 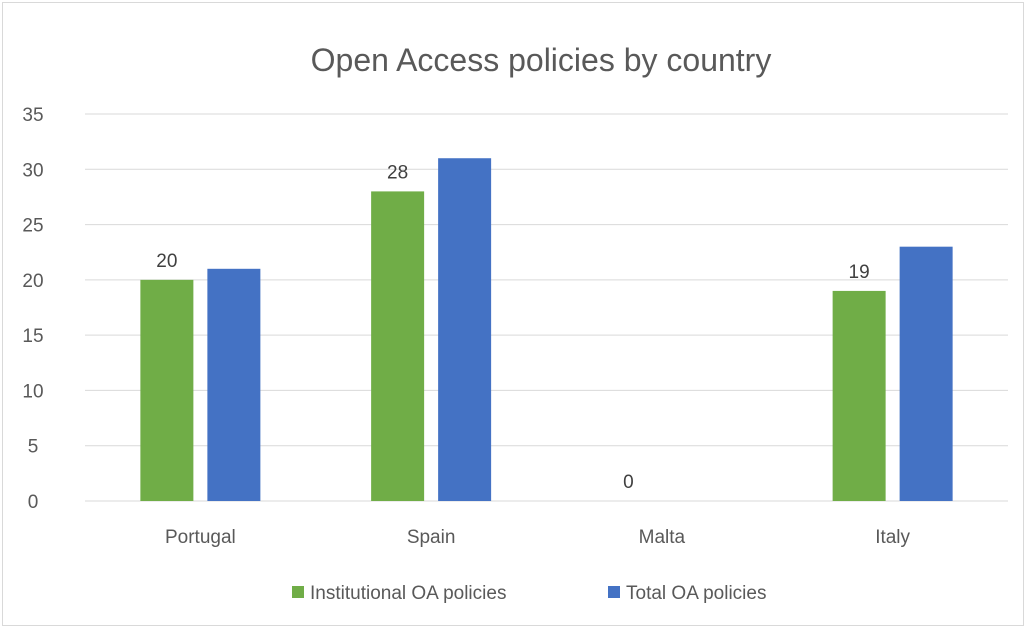 What do you see at coordinates (32, 309) in the screenshot?
I see `y-axis-ticks: 0 5 10 15 20 25 30 35` at bounding box center [32, 309].